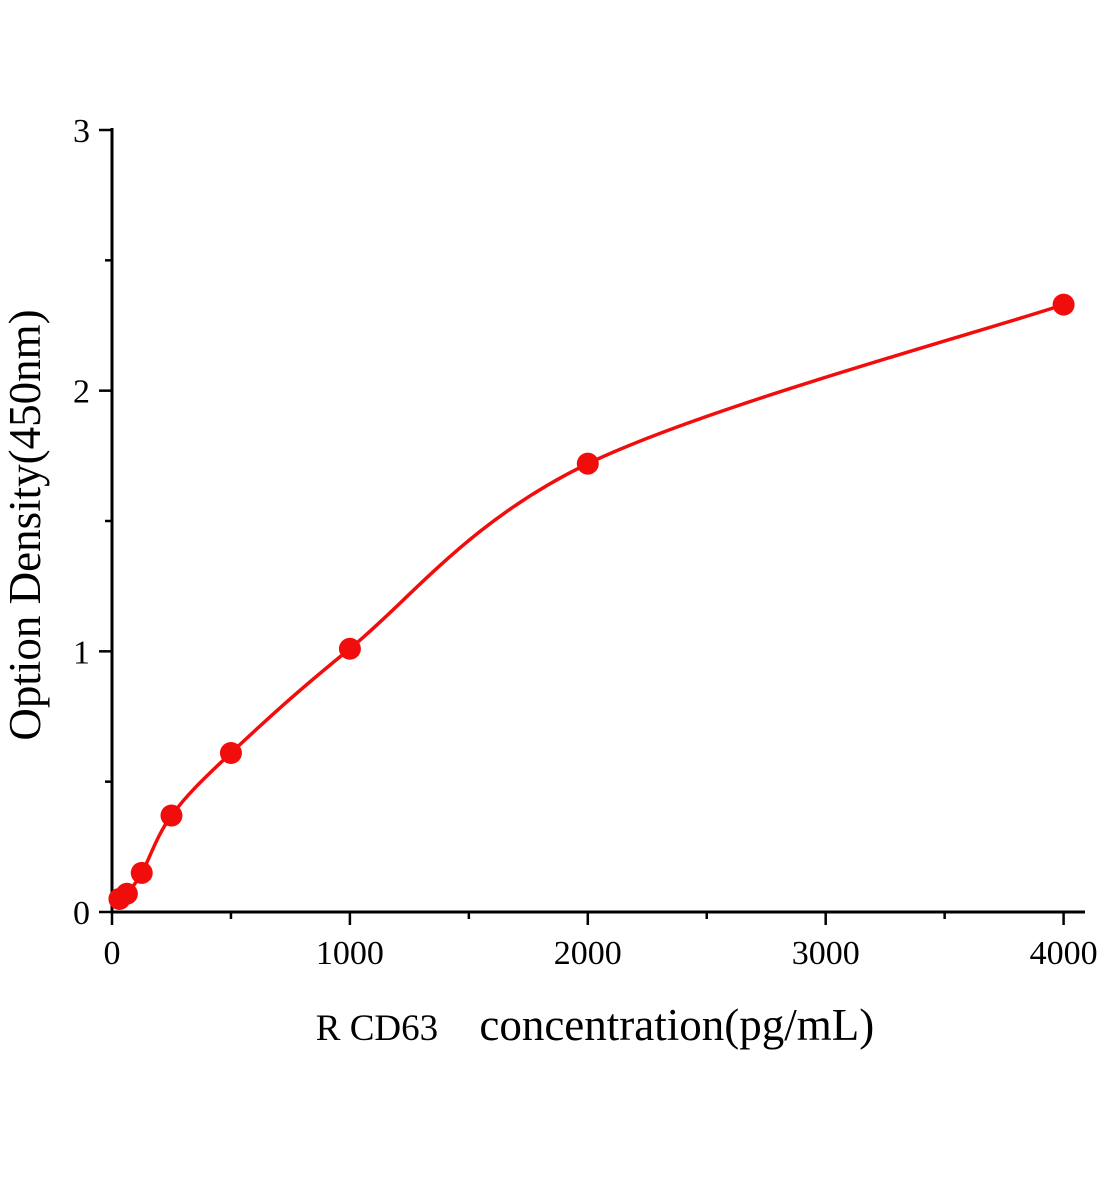 The height and width of the screenshot is (1200, 1104). I want to click on x-tick-label: 1000, so click(350, 953).